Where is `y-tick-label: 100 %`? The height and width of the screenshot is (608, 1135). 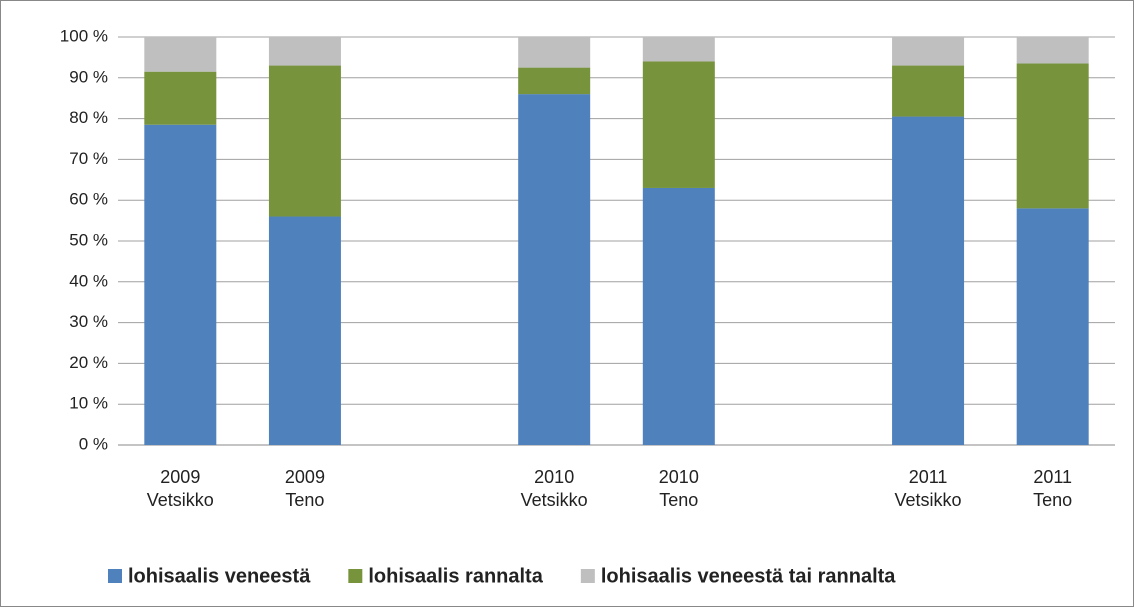 y-tick-label: 100 % is located at coordinates (84, 35).